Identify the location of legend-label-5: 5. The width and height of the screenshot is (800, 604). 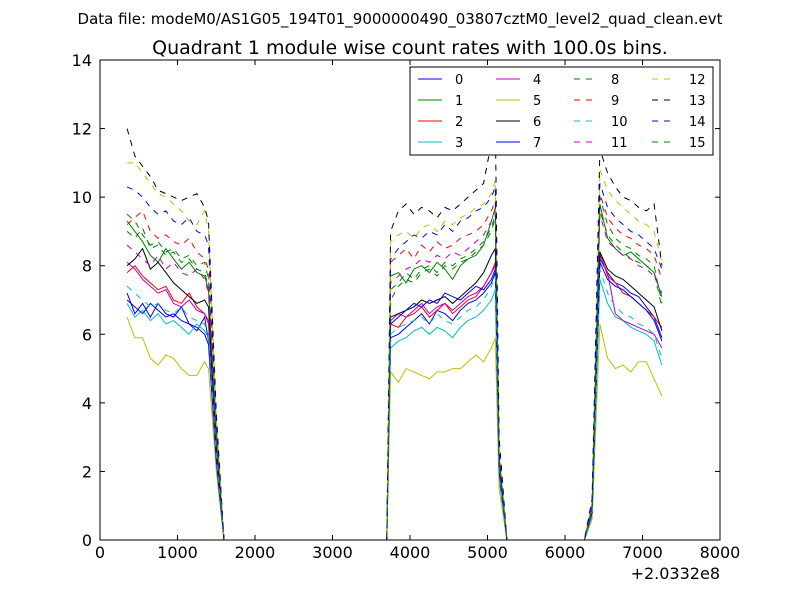
(537, 101).